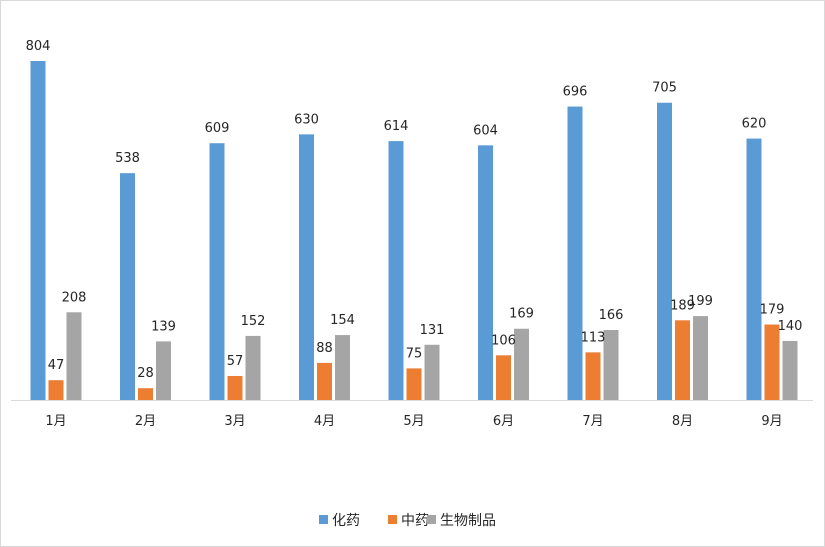 The image size is (825, 547). I want to click on value-label-series-1-cat-5: 106, so click(503, 340).